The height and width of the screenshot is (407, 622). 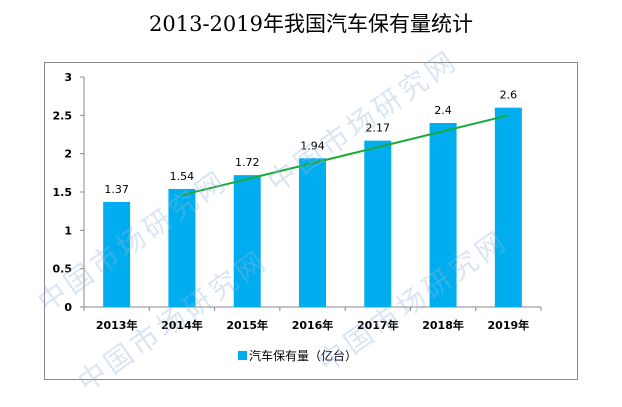 What do you see at coordinates (247, 162) in the screenshot?
I see `data-label: 1.72` at bounding box center [247, 162].